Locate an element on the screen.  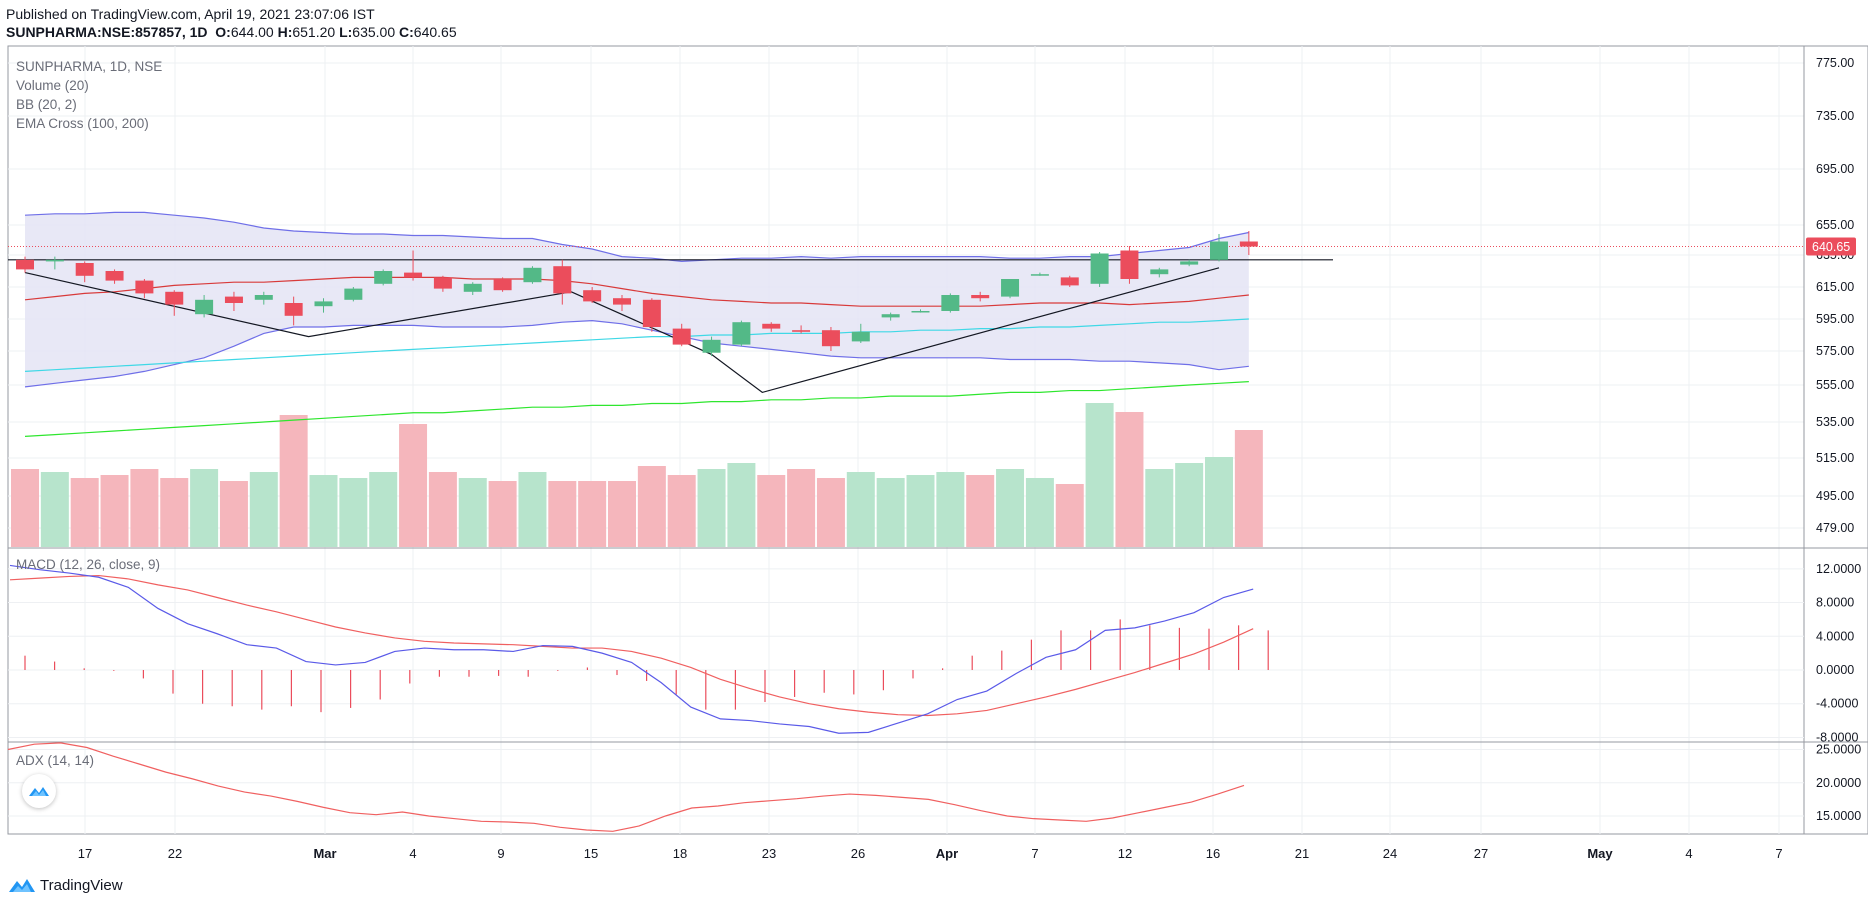
macd-y-tick-label: 0.0000 is located at coordinates (1835, 670).